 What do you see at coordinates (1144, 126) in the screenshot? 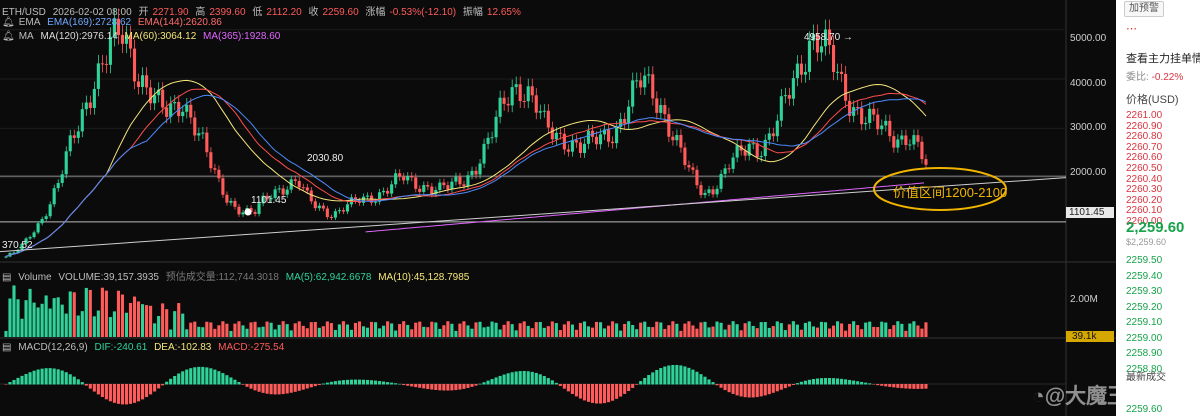
I see `ask-price: 2260.90` at bounding box center [1144, 126].